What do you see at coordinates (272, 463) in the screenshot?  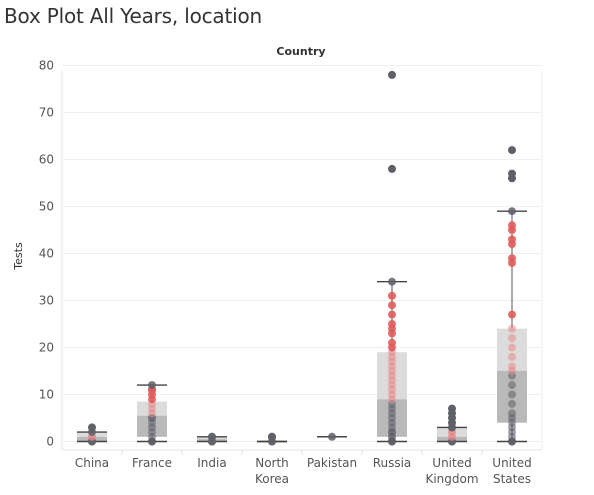 I see `x-tick-label-line: North` at bounding box center [272, 463].